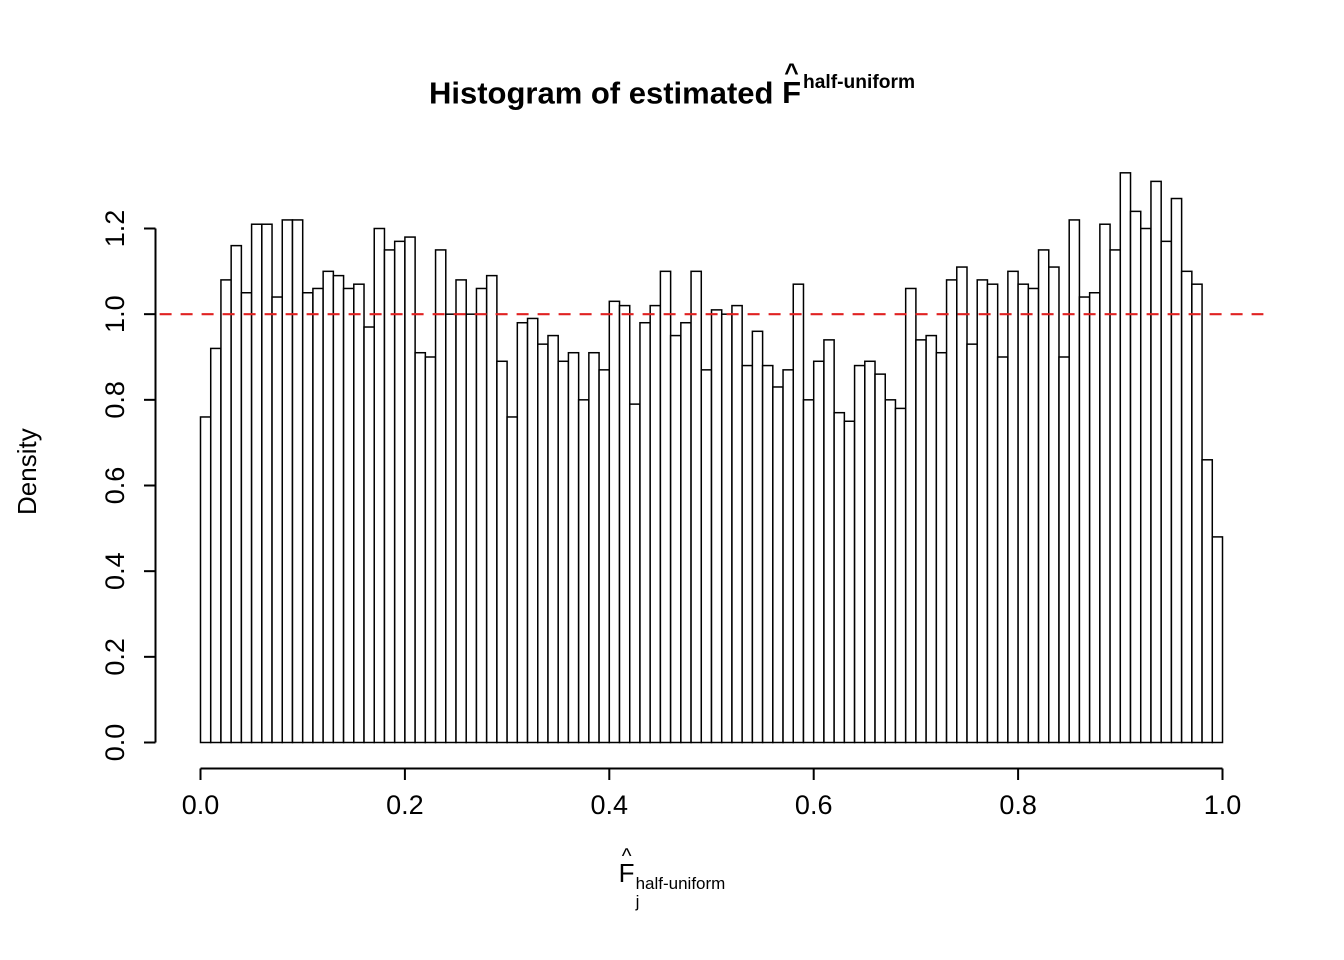 This screenshot has width=1344, height=960. Describe the element at coordinates (115, 314) in the screenshot. I see `y-tick-label: 1.0` at that location.